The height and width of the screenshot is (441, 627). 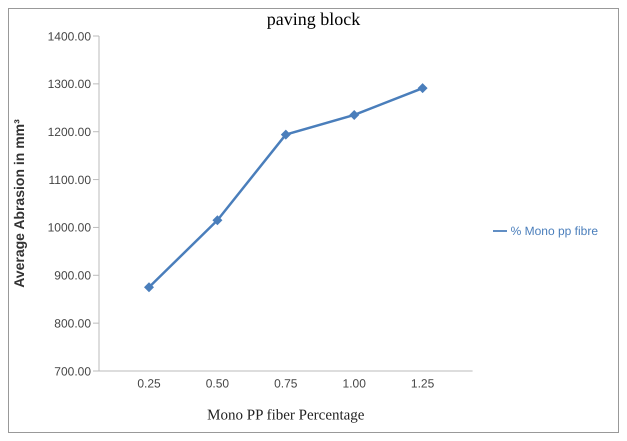 What do you see at coordinates (422, 383) in the screenshot?
I see `x-tick-label: 1.25` at bounding box center [422, 383].